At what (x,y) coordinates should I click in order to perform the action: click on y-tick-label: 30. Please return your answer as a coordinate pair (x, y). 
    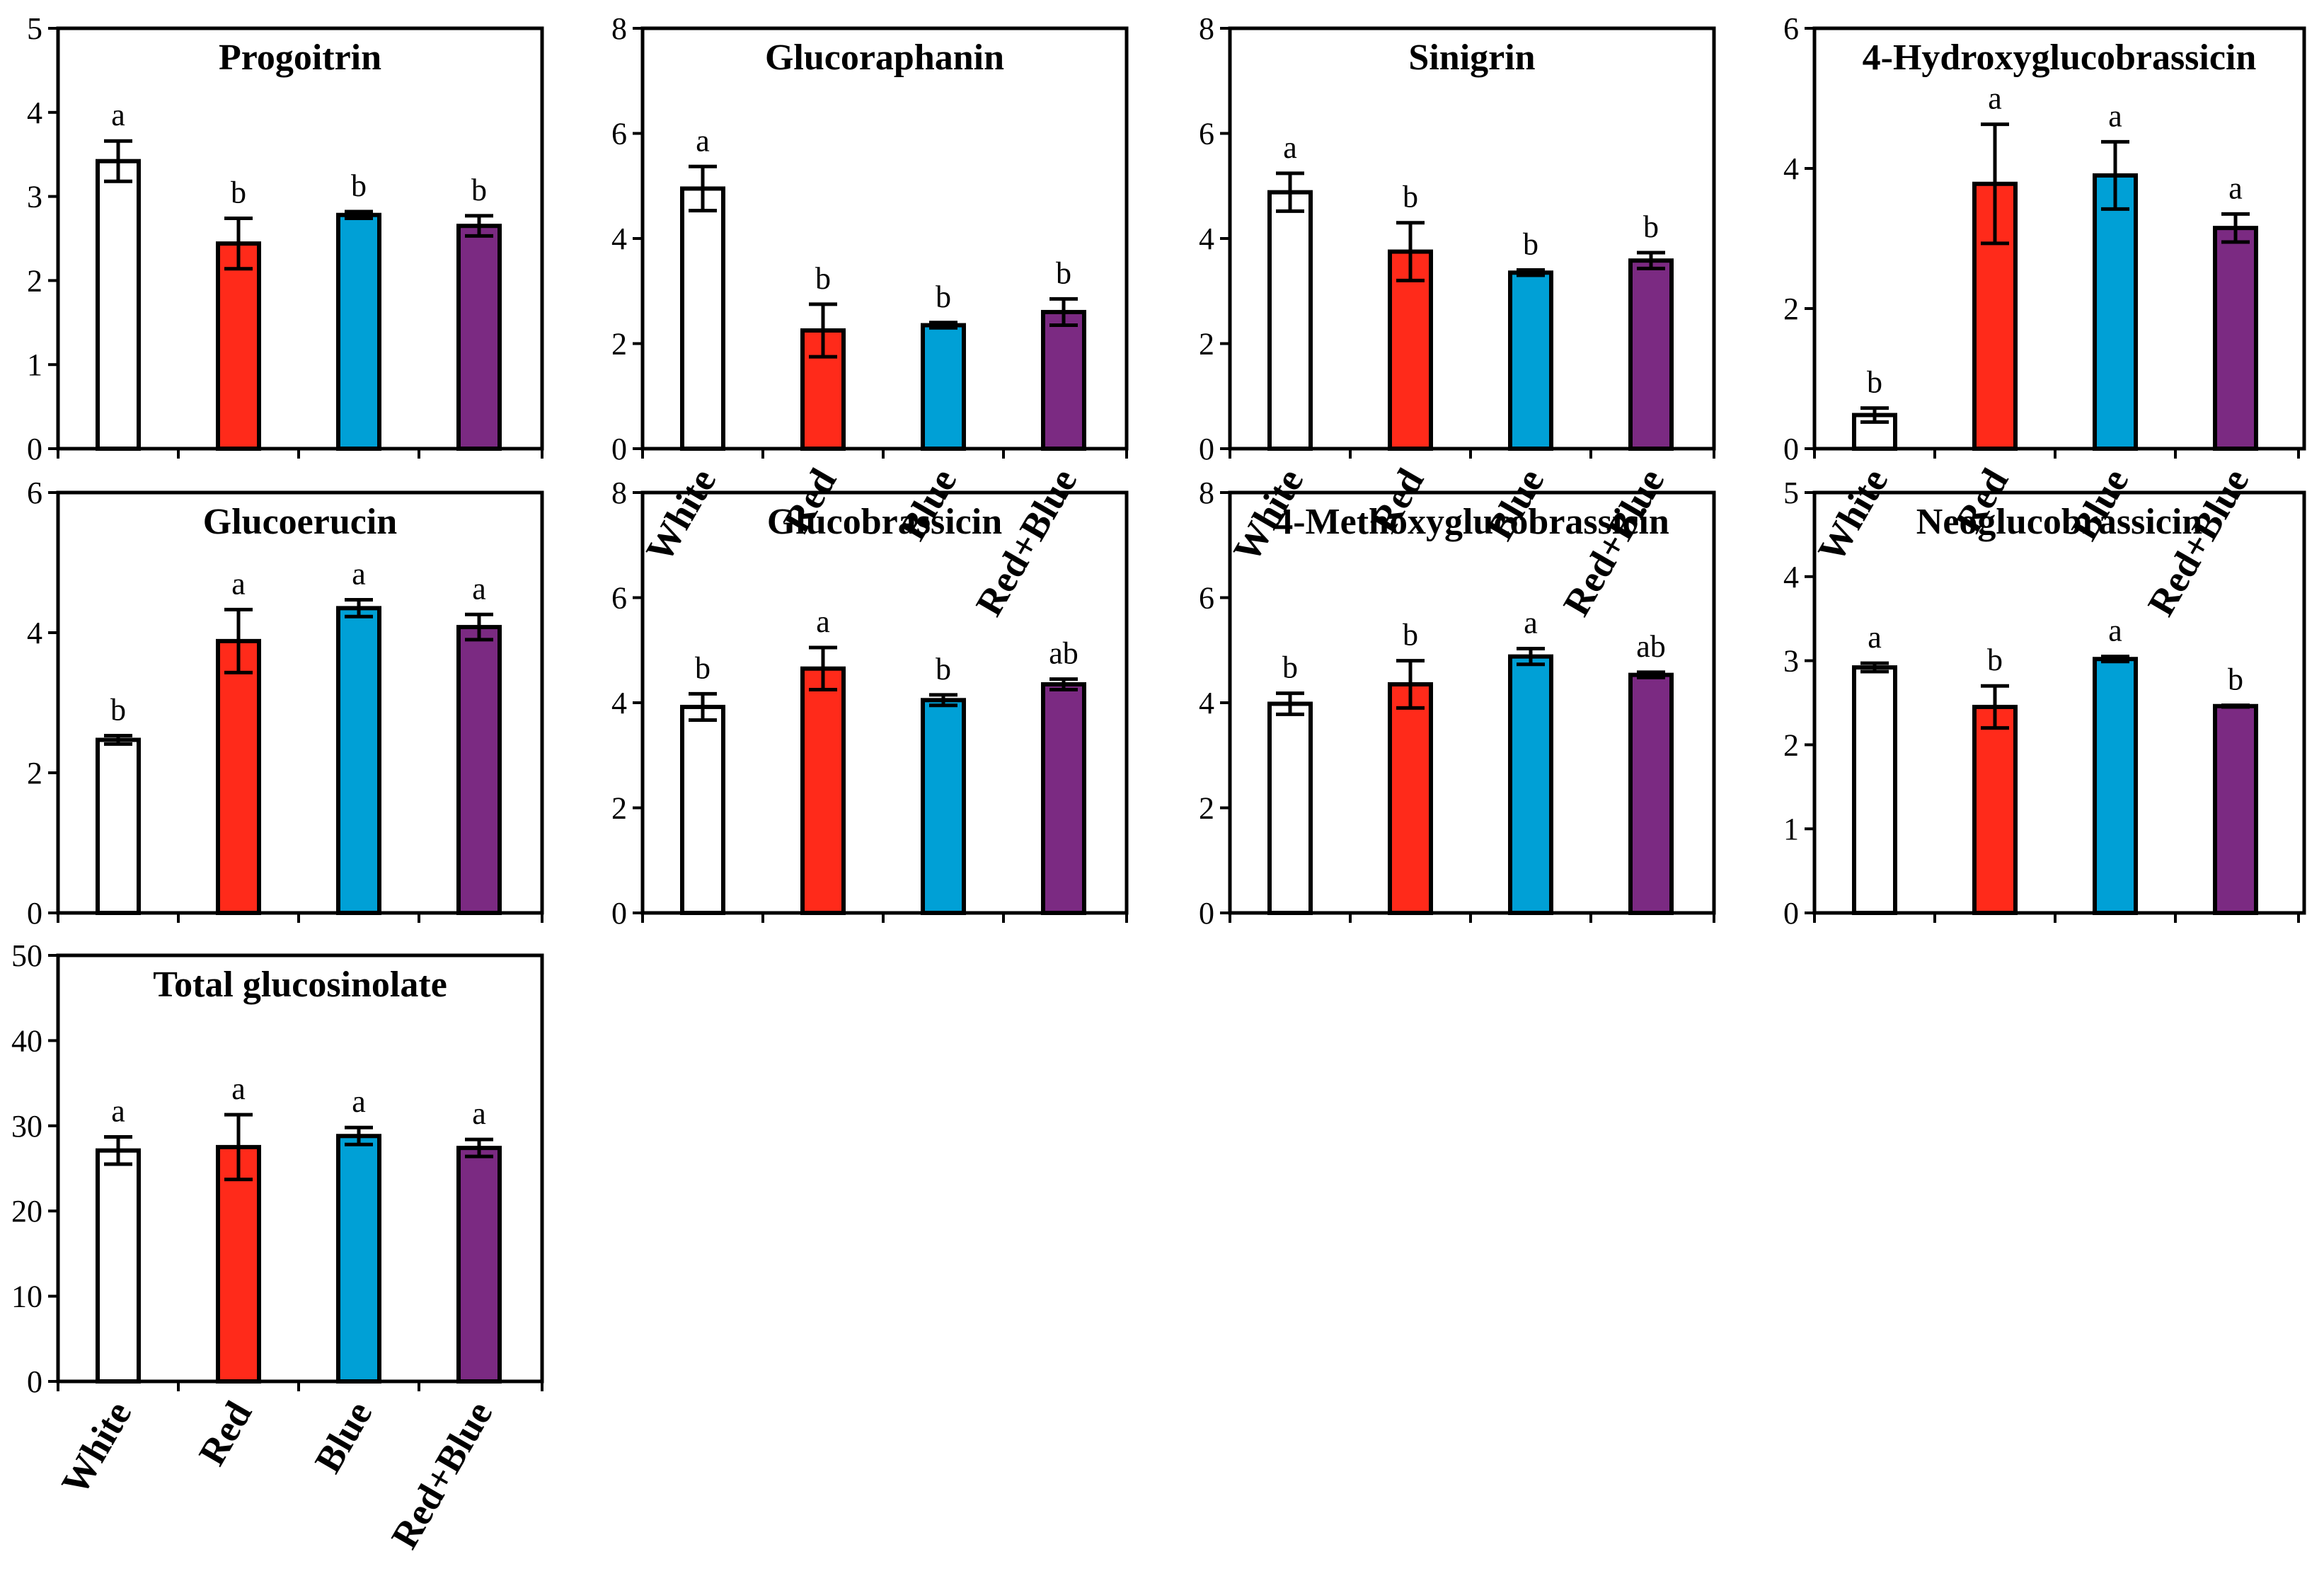
    Looking at the image, I should click on (26, 1126).